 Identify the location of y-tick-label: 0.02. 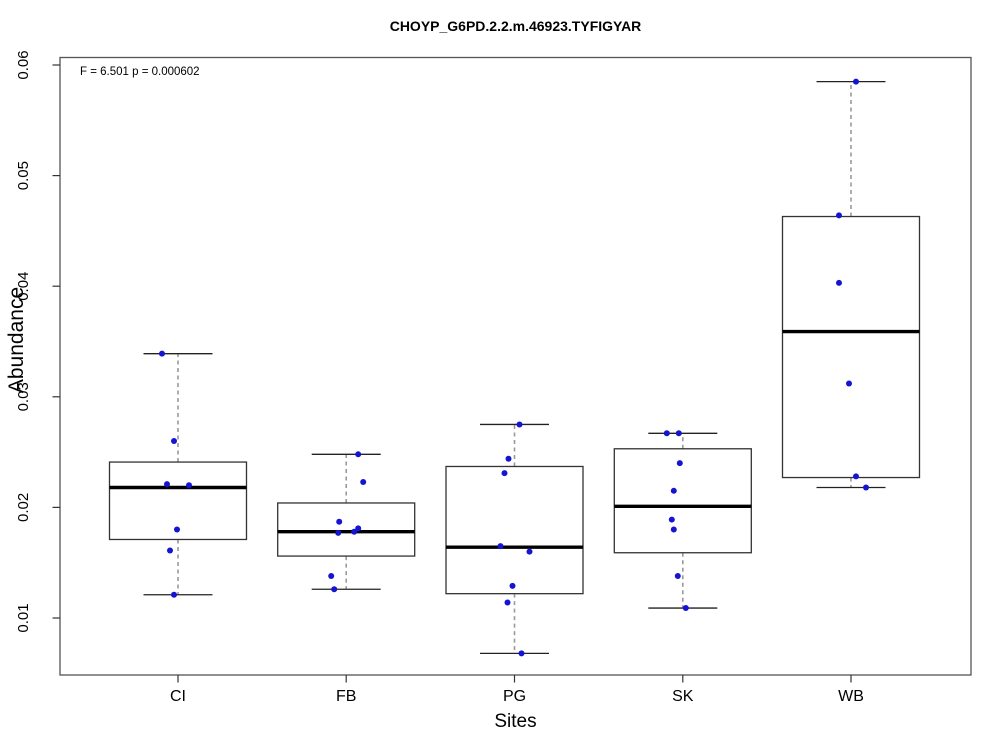
(23, 507).